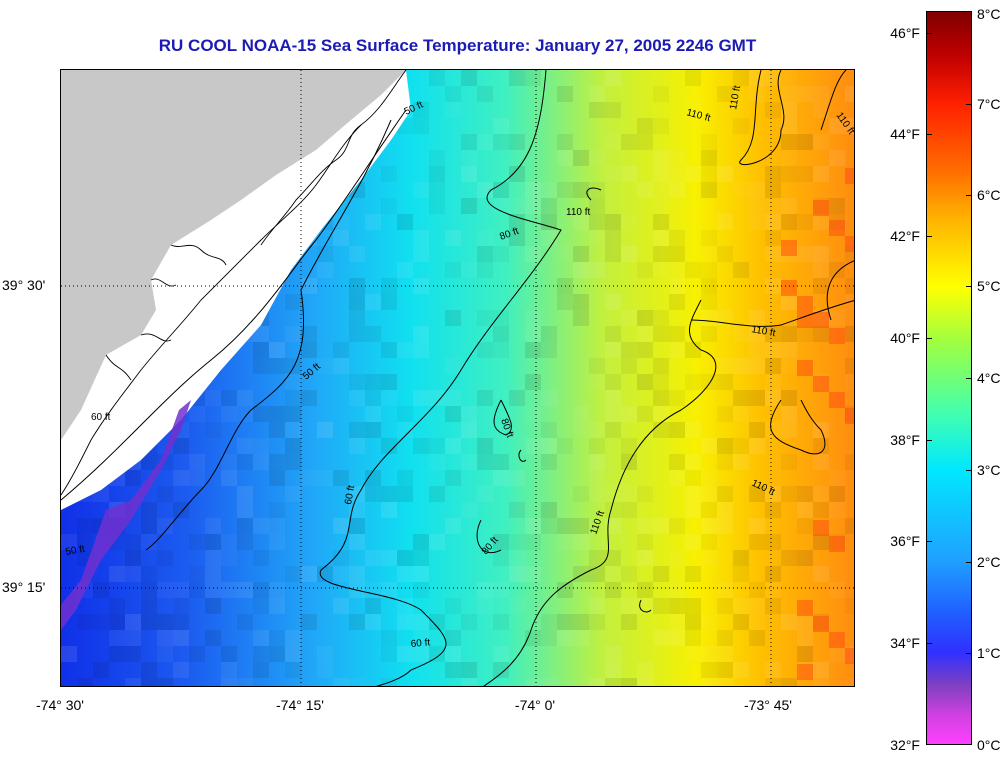 This screenshot has height=761, width=1008. What do you see at coordinates (300, 705) in the screenshot?
I see `lon-label-74-15: -74° 15'` at bounding box center [300, 705].